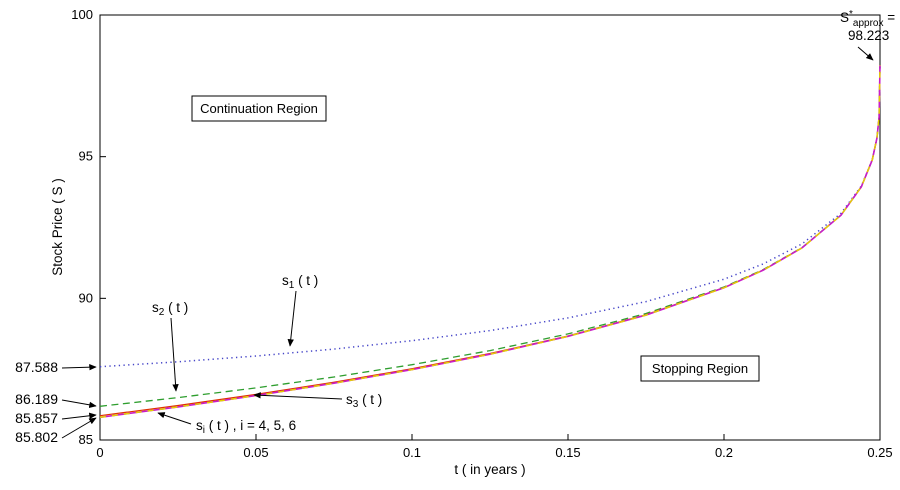  I want to click on s456-sub: i, so click(204, 430).